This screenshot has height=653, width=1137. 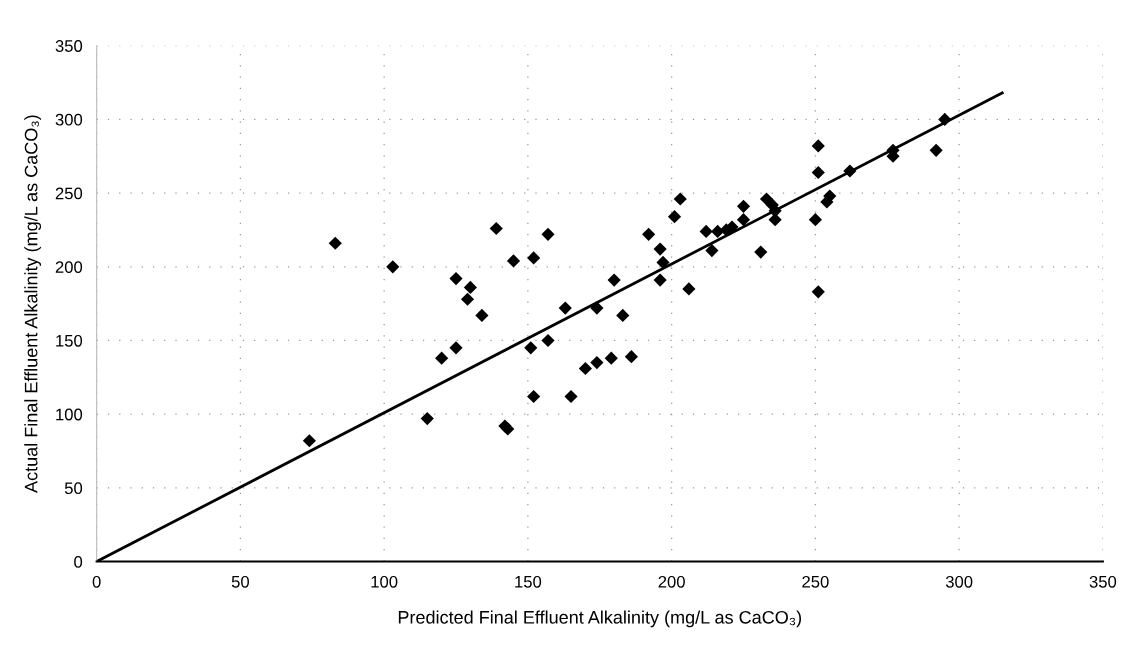 I want to click on x-tick-label: 200, so click(x=671, y=581).